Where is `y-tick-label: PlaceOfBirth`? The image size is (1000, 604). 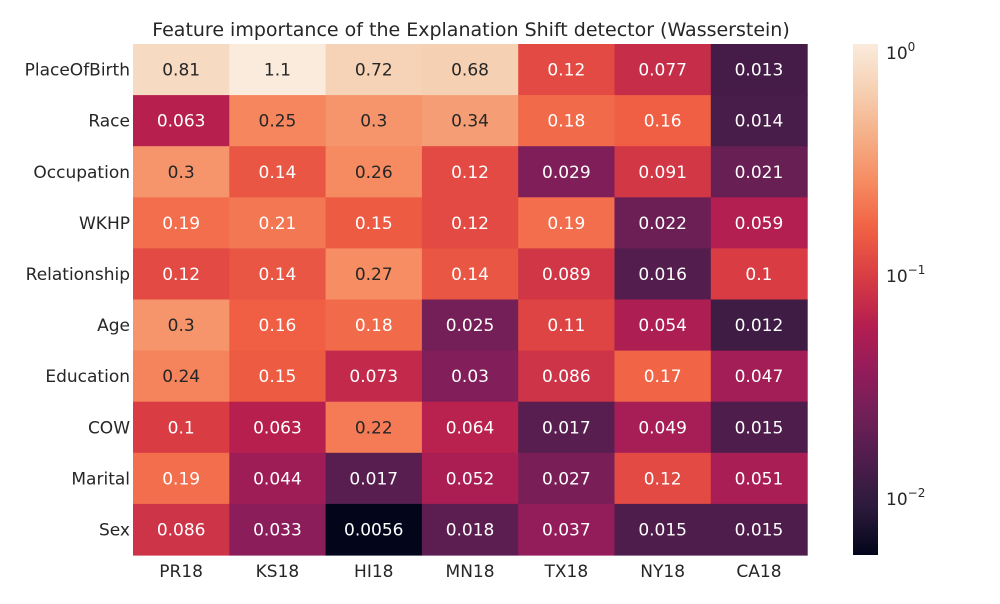
y-tick-label: PlaceOfBirth is located at coordinates (77, 71).